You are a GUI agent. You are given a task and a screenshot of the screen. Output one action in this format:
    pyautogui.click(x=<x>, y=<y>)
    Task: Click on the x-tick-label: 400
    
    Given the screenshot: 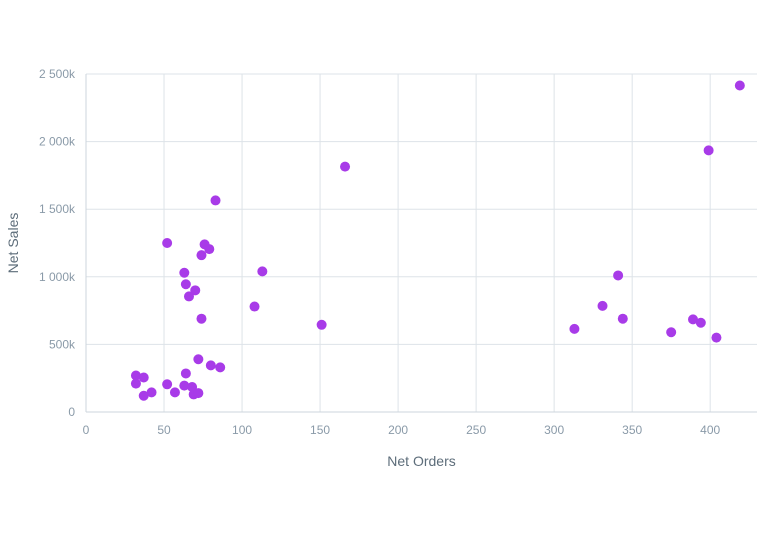 What is the action you would take?
    pyautogui.click(x=710, y=430)
    